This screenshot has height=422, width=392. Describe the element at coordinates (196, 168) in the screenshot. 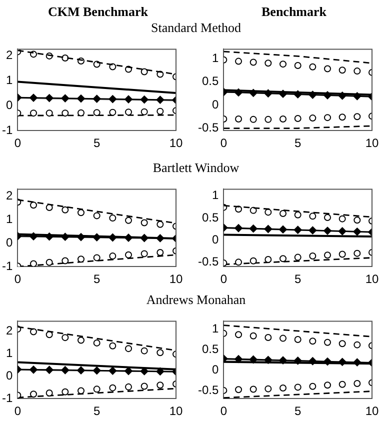

I see `chart-subtitle: Bartlett Window` at that location.